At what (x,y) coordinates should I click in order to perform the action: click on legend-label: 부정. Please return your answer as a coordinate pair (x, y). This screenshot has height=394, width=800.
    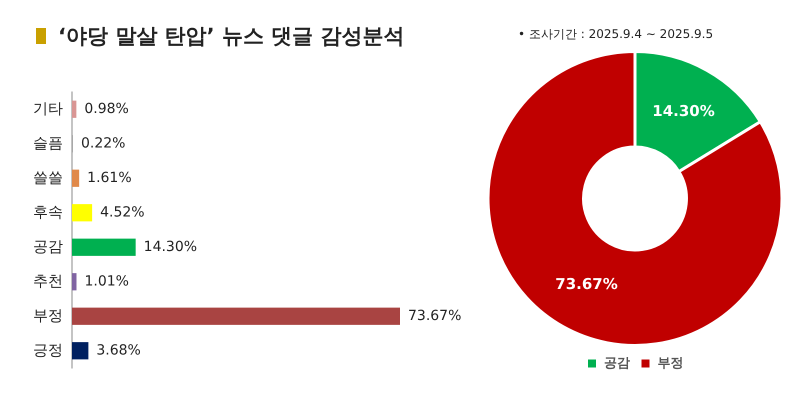
    Looking at the image, I should click on (671, 362).